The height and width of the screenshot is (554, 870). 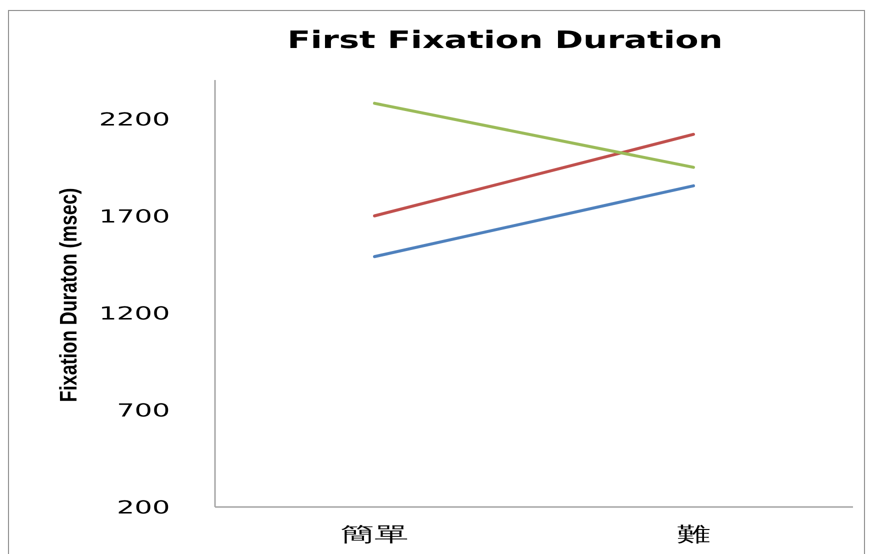 What do you see at coordinates (68, 295) in the screenshot?
I see `y-axis-title: Fixation Duraton (msec)` at bounding box center [68, 295].